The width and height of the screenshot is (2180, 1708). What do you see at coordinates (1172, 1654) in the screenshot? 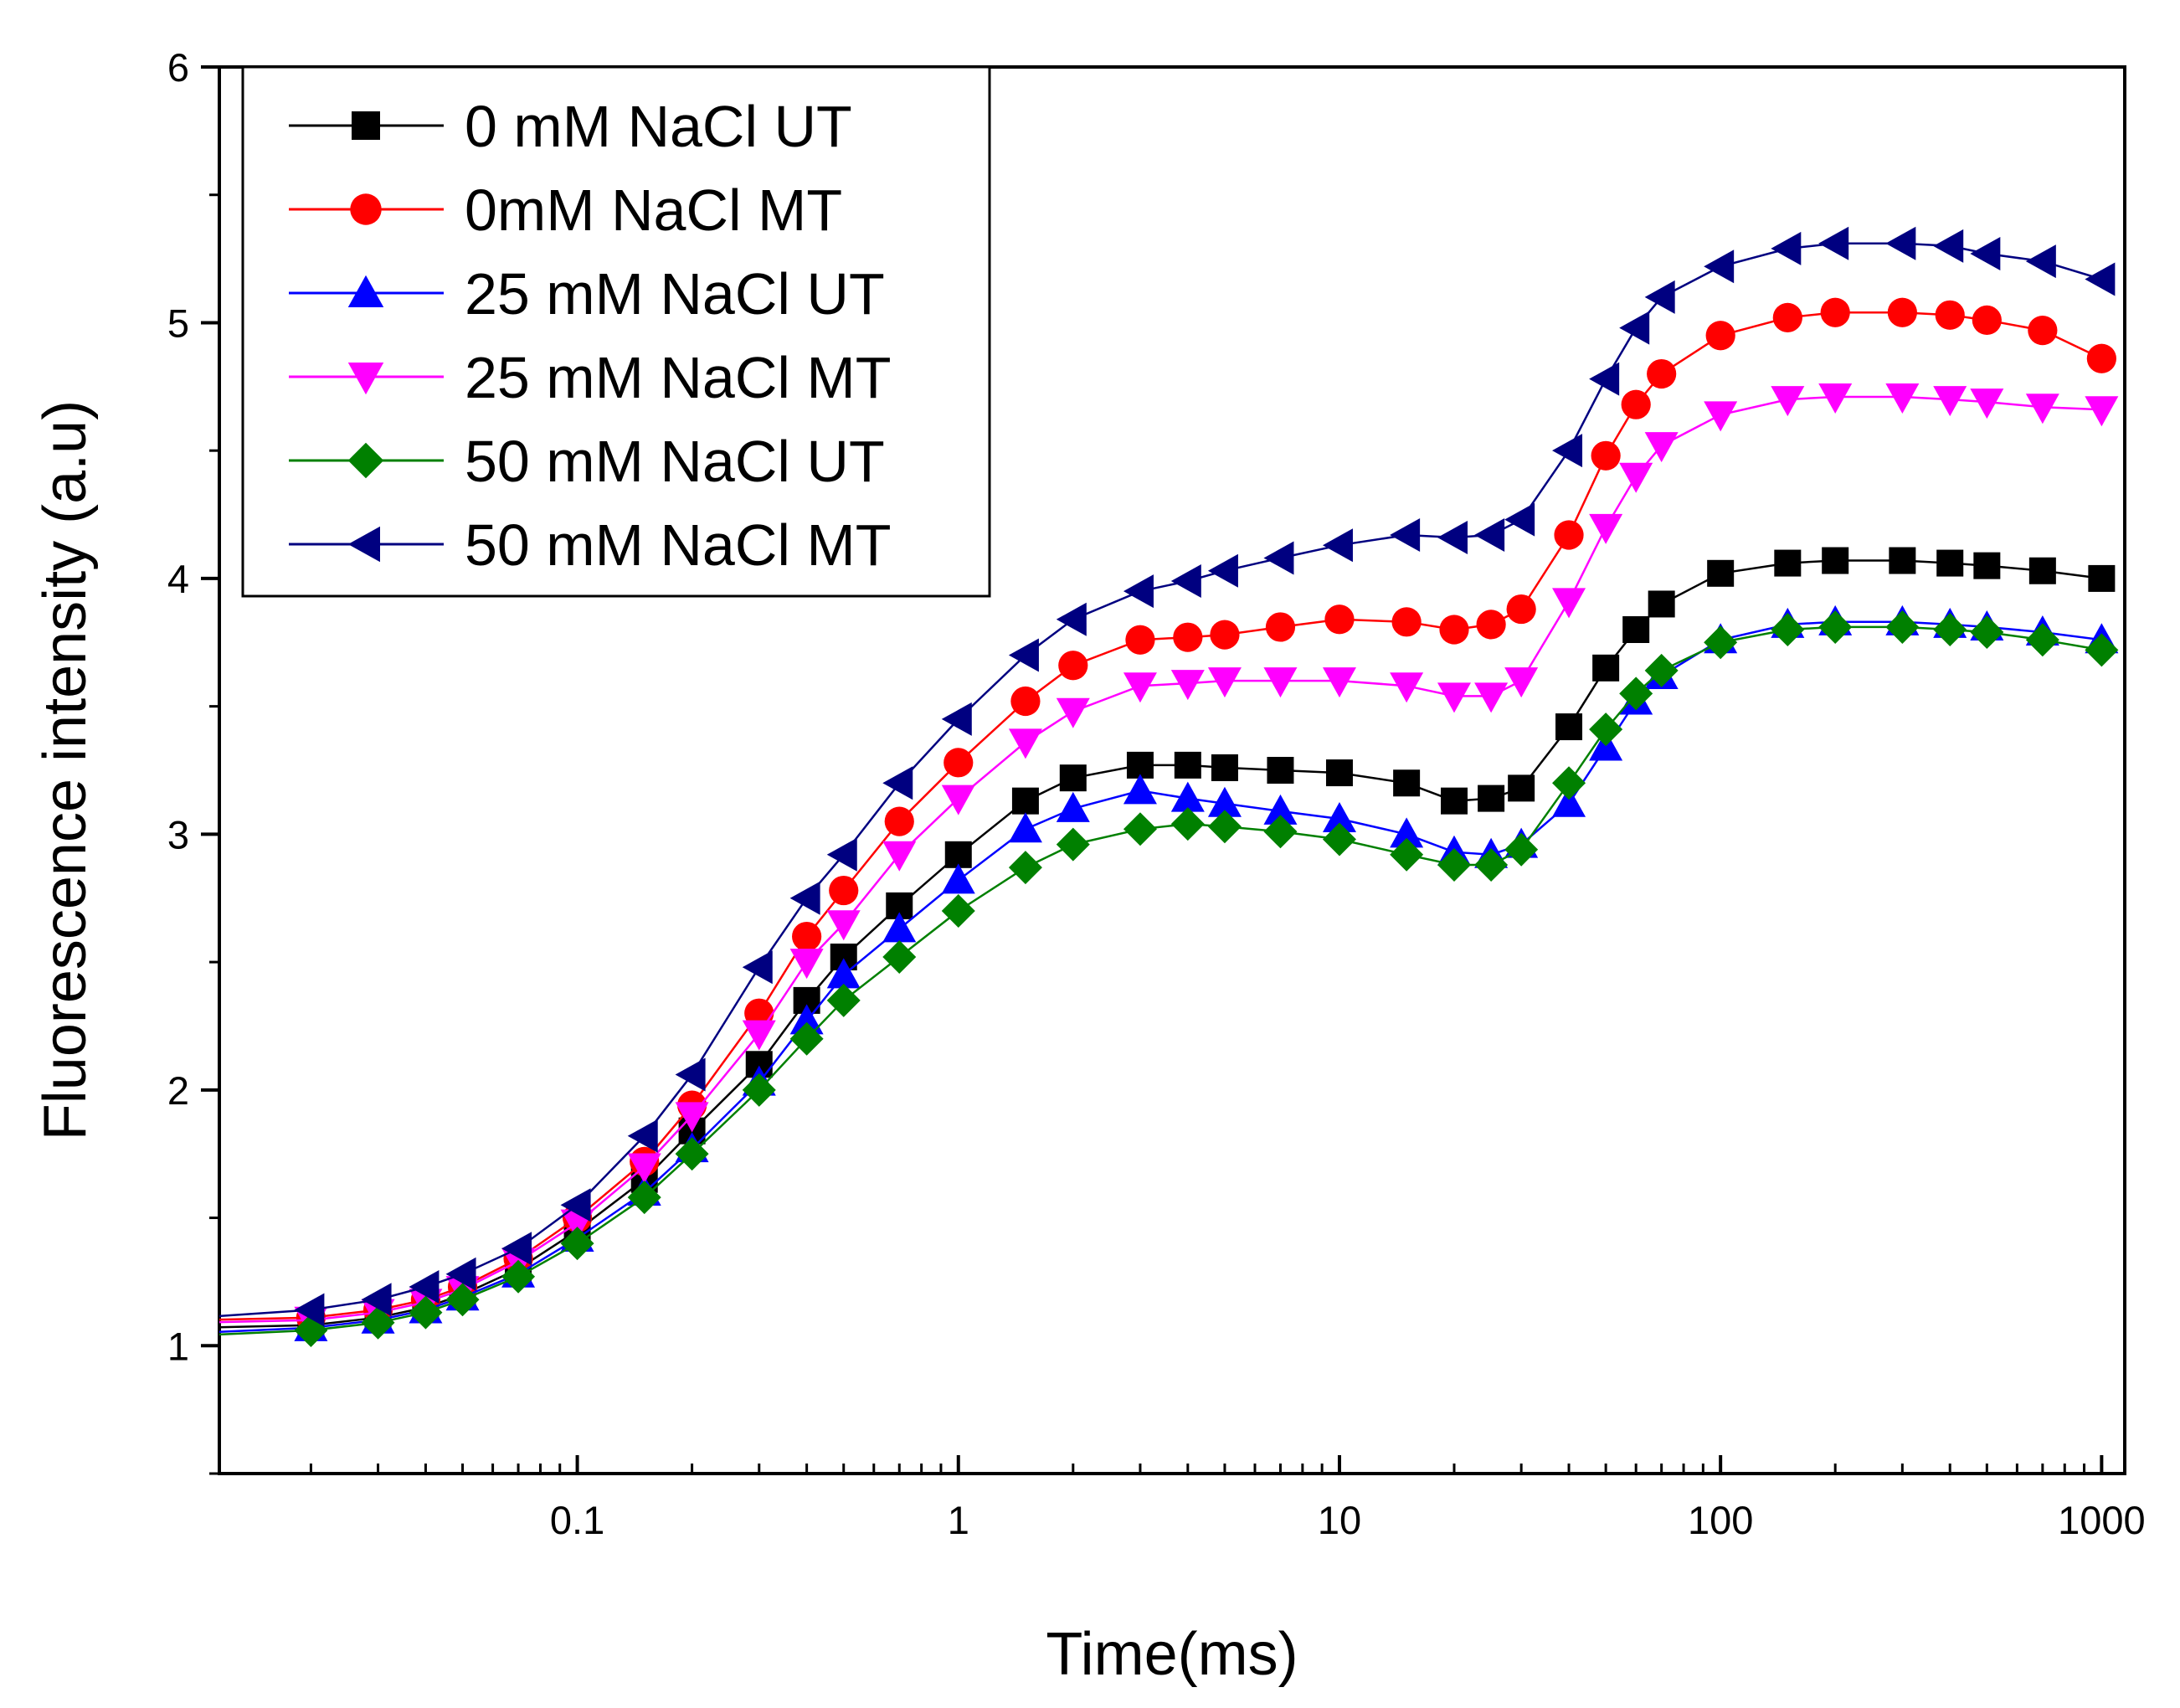
I see `x-axis-title: Time(ms)` at bounding box center [1172, 1654].